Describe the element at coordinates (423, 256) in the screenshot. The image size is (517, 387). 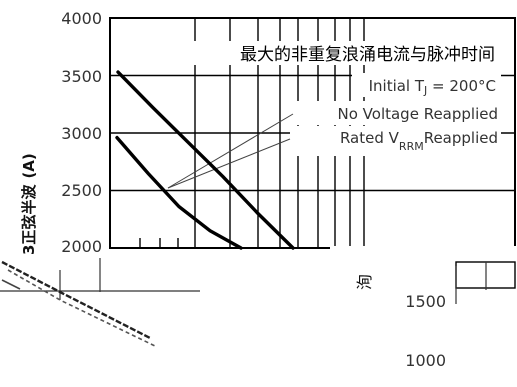
I see `scan-mask-right` at that location.